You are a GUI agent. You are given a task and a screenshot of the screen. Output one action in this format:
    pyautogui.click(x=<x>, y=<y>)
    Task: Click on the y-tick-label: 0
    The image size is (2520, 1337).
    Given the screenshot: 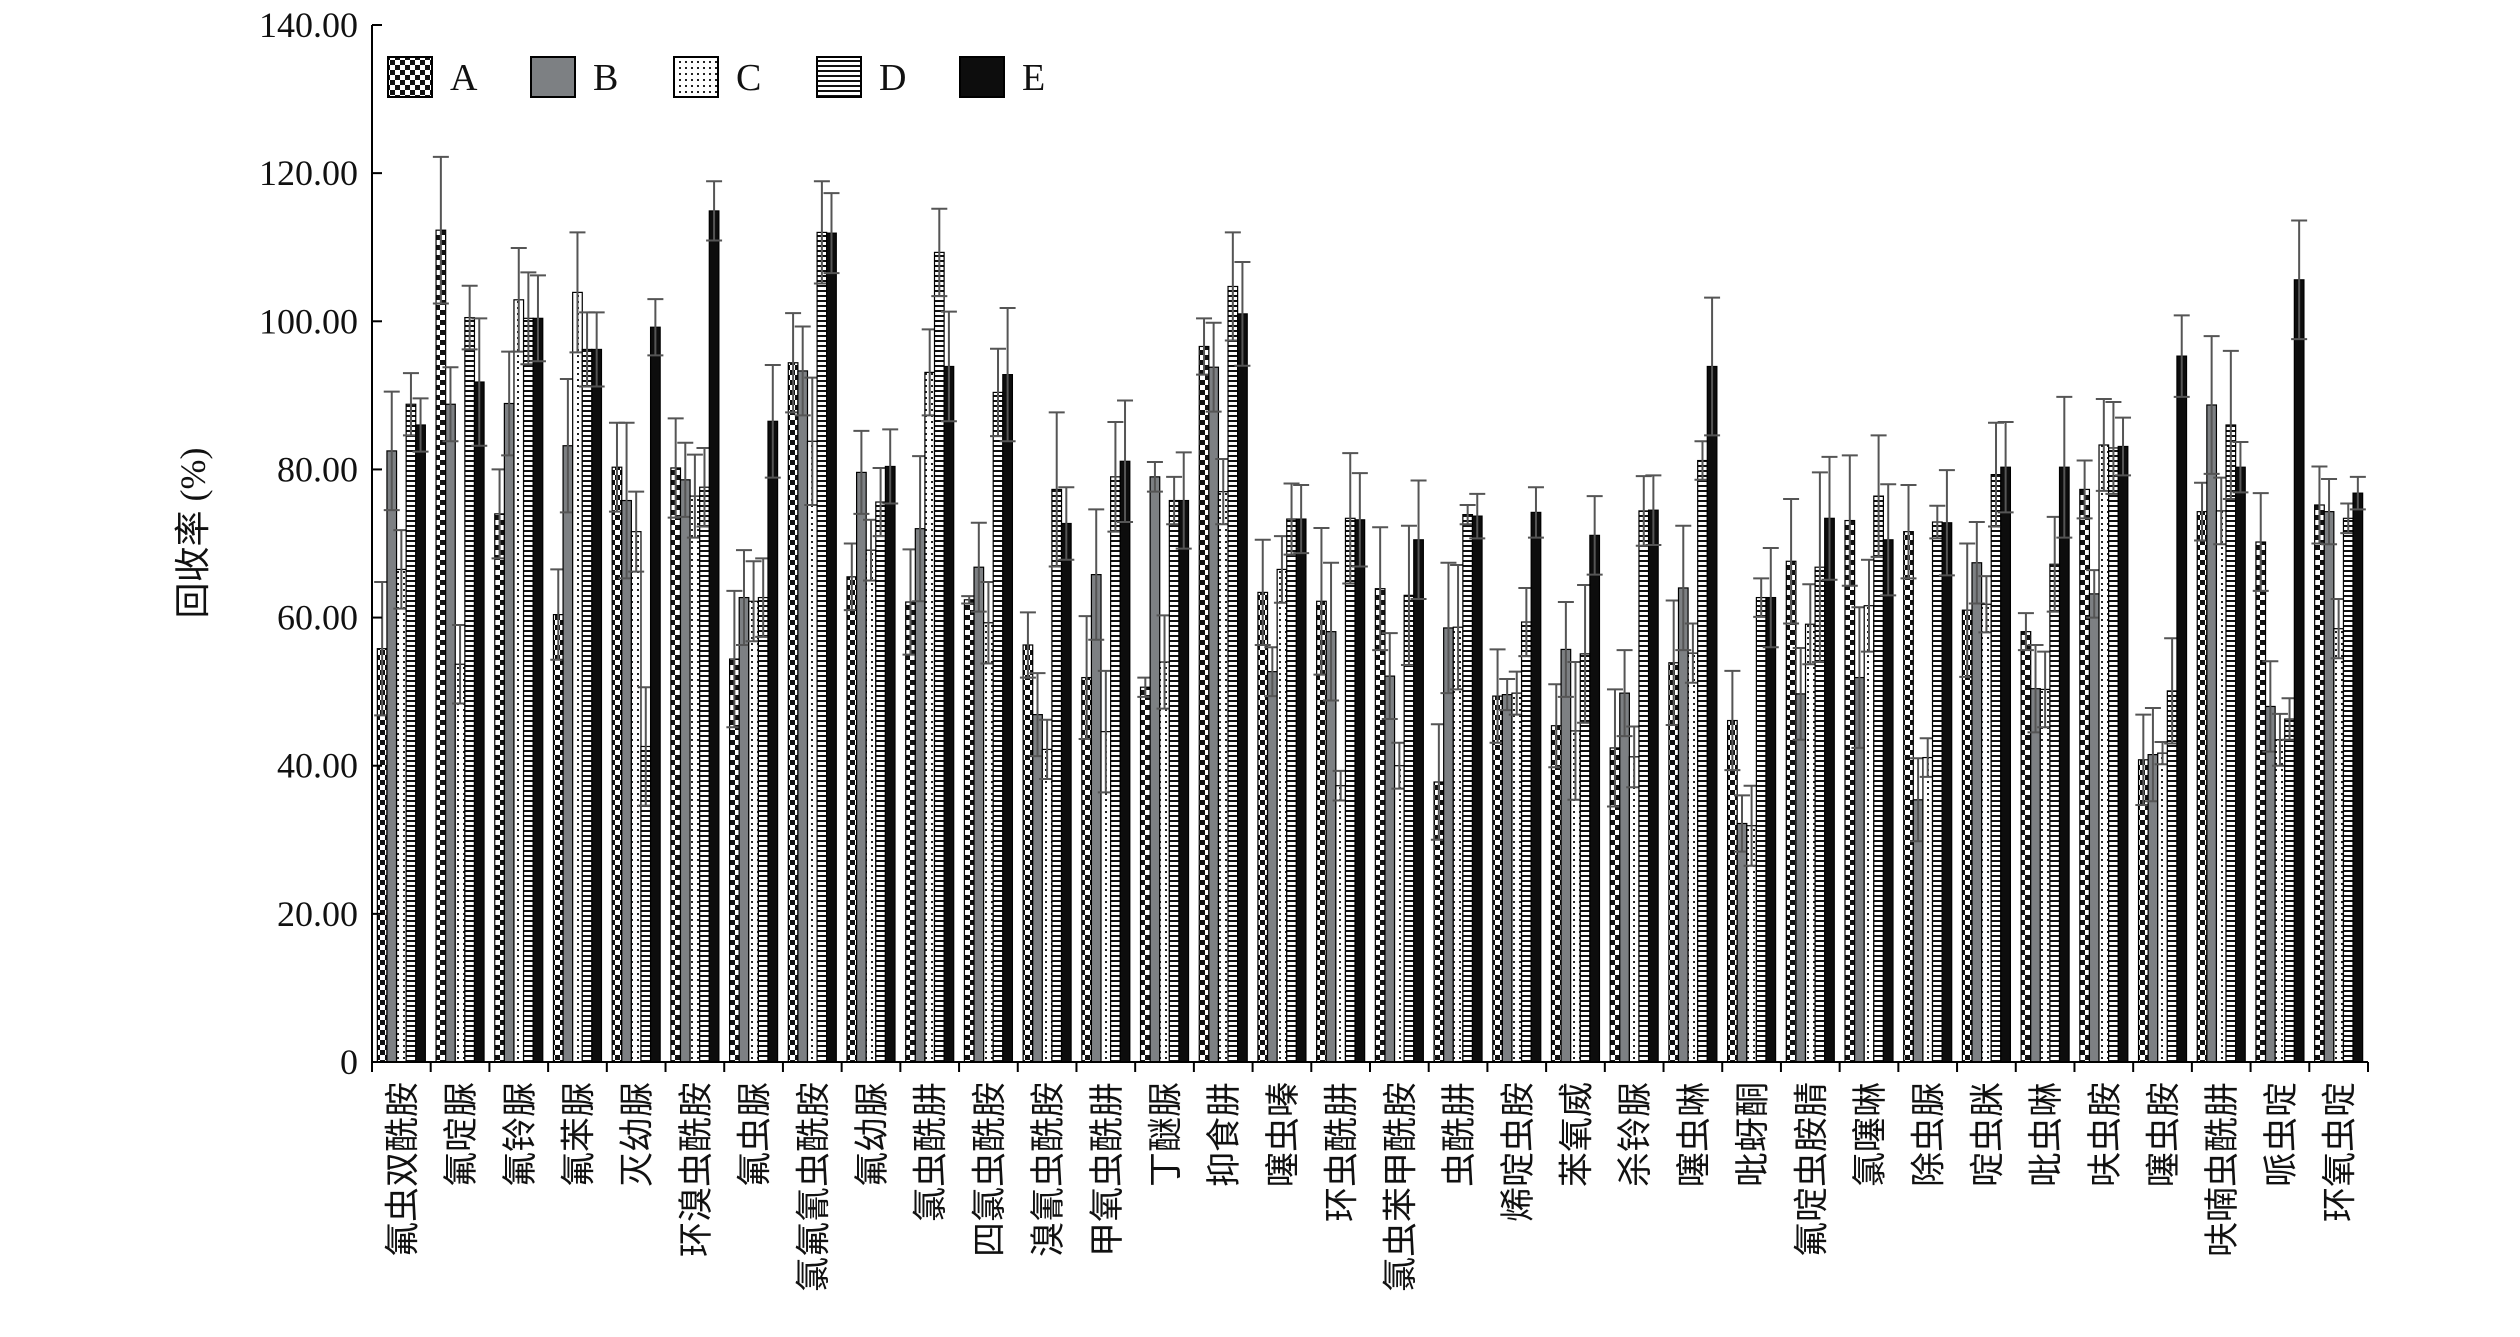 What is the action you would take?
    pyautogui.click(x=349, y=1062)
    